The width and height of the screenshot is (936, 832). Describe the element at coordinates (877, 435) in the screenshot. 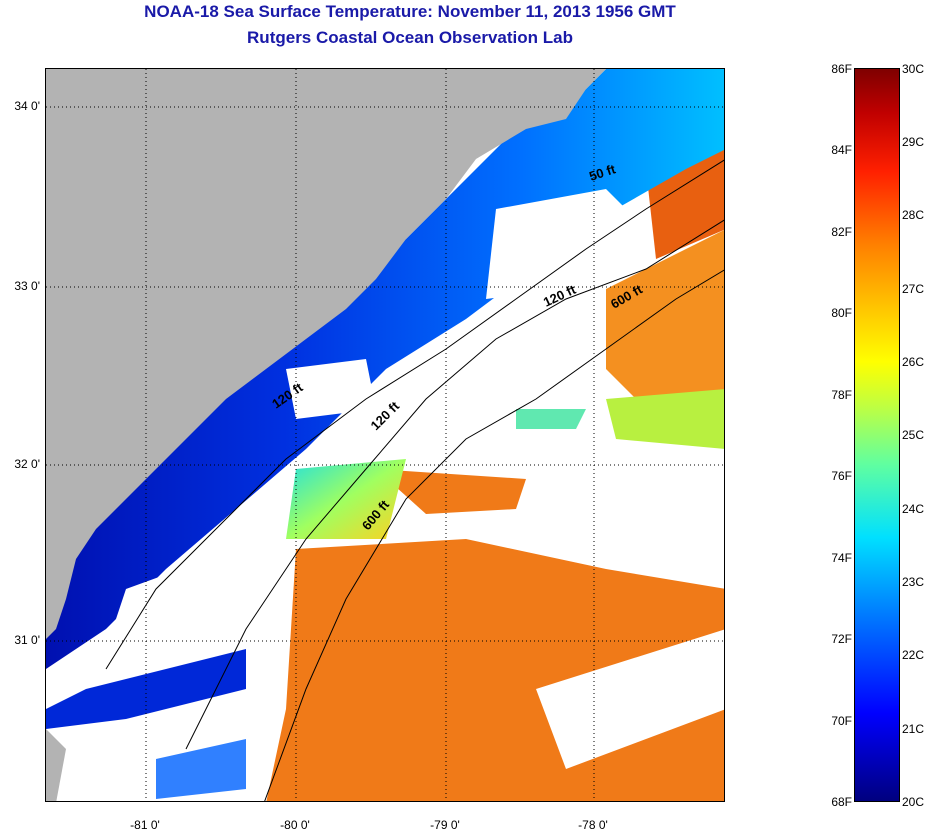

I see `temperature-colorbar` at that location.